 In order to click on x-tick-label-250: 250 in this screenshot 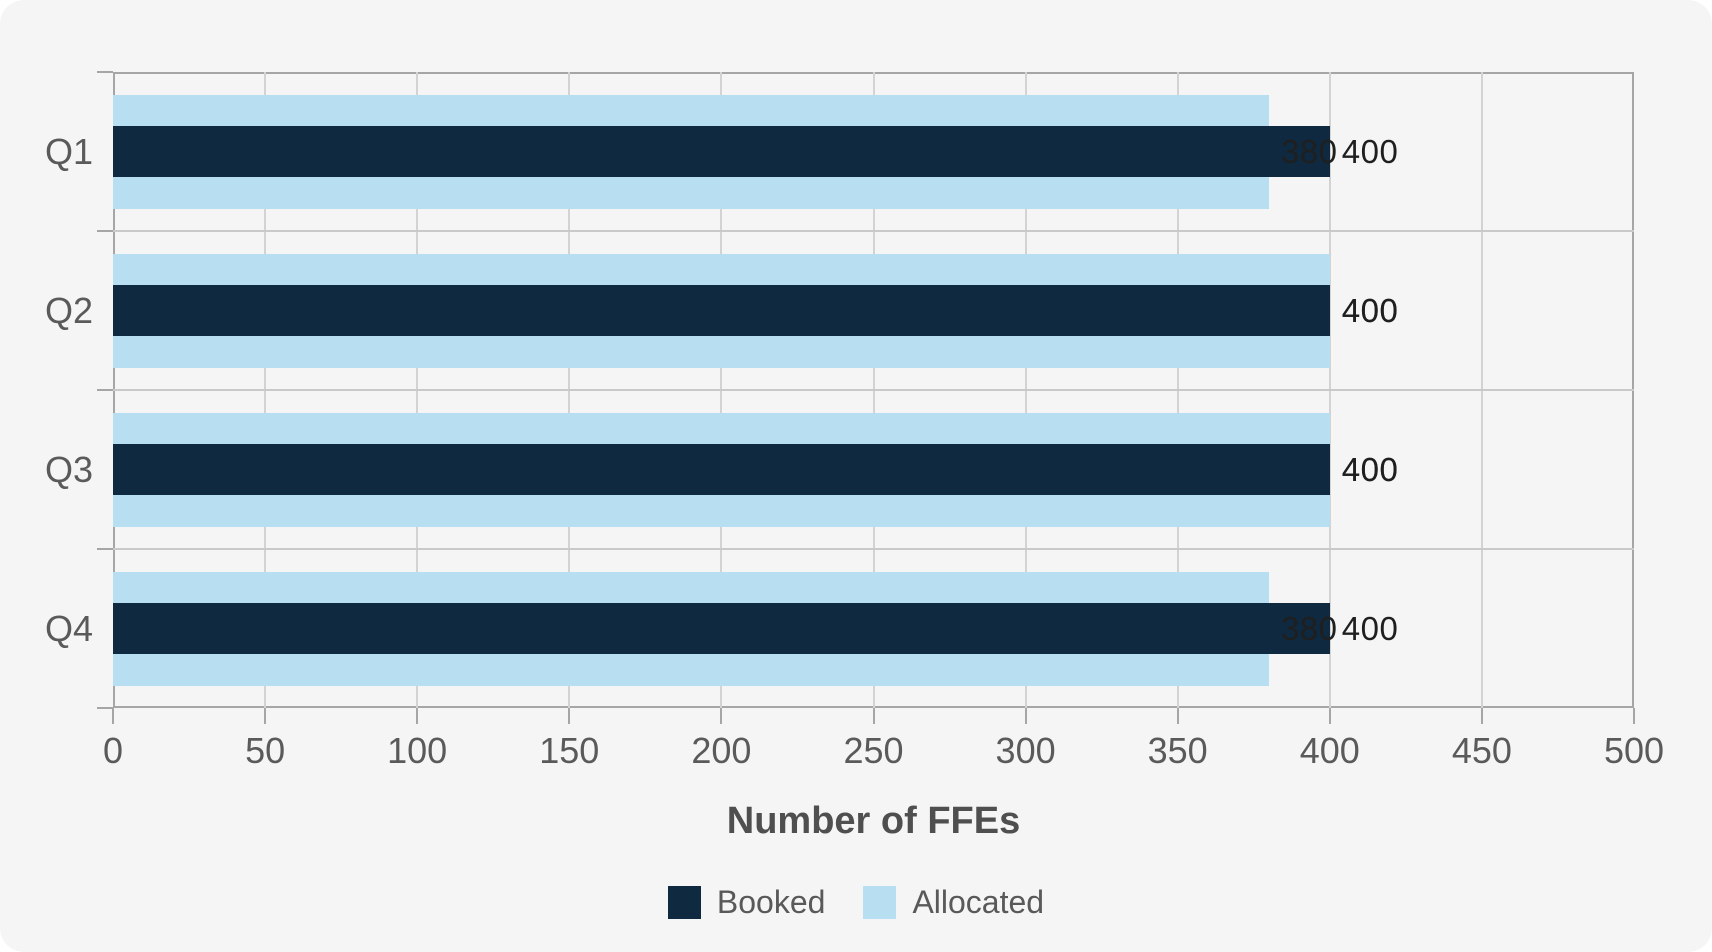, I will do `click(873, 750)`.